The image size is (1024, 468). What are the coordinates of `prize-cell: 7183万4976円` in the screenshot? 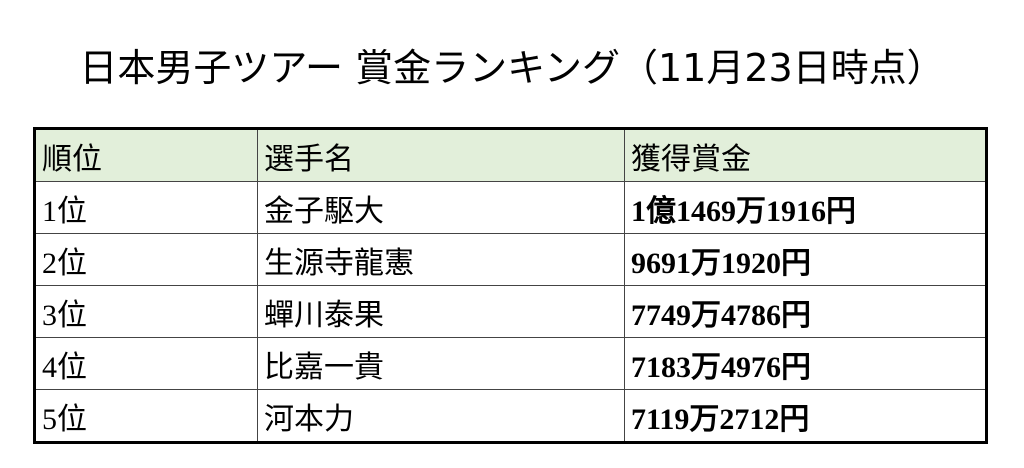 It's located at (805, 363).